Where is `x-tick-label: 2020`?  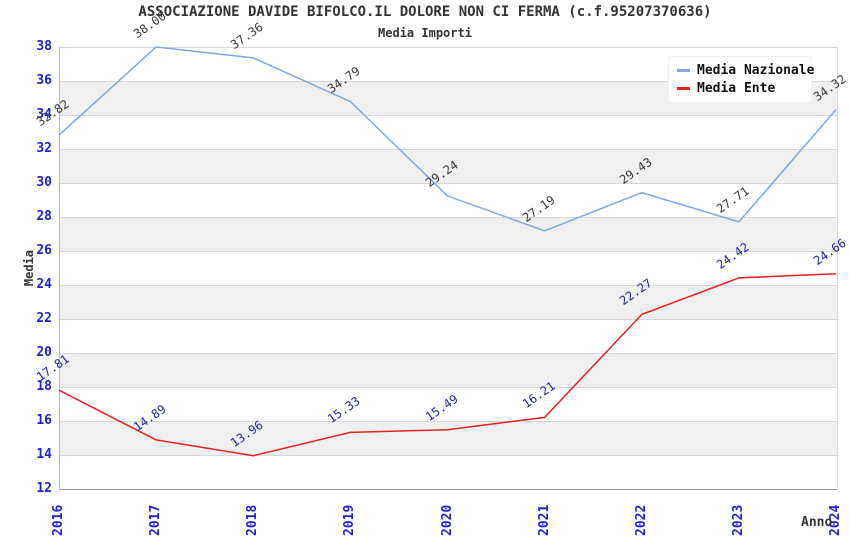
x-tick-label: 2020 is located at coordinates (447, 520).